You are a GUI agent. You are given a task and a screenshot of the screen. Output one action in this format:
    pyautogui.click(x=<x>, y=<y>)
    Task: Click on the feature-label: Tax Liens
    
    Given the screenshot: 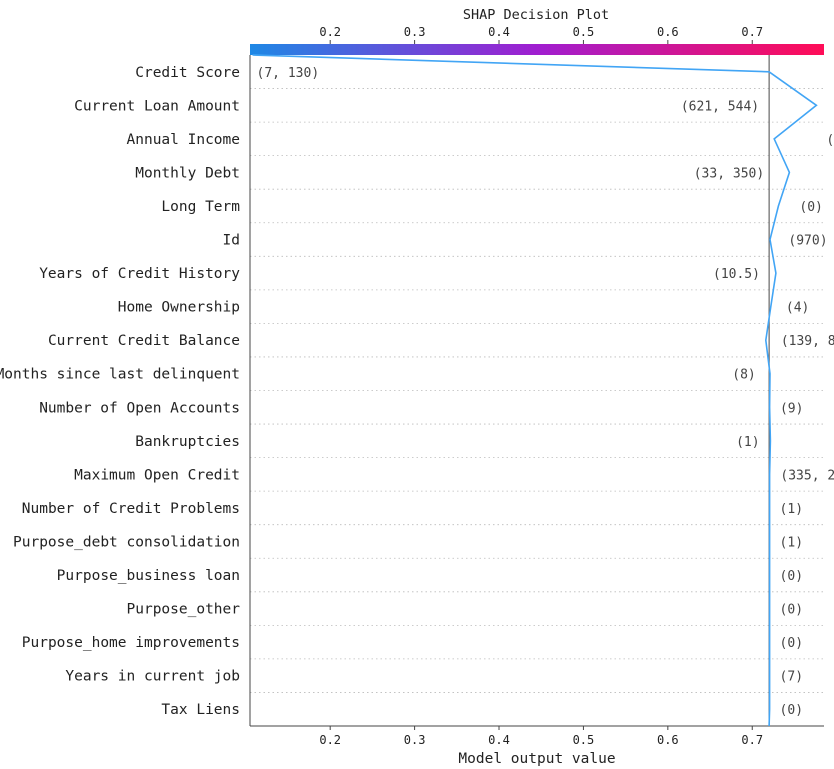 What is the action you would take?
    pyautogui.click(x=200, y=710)
    